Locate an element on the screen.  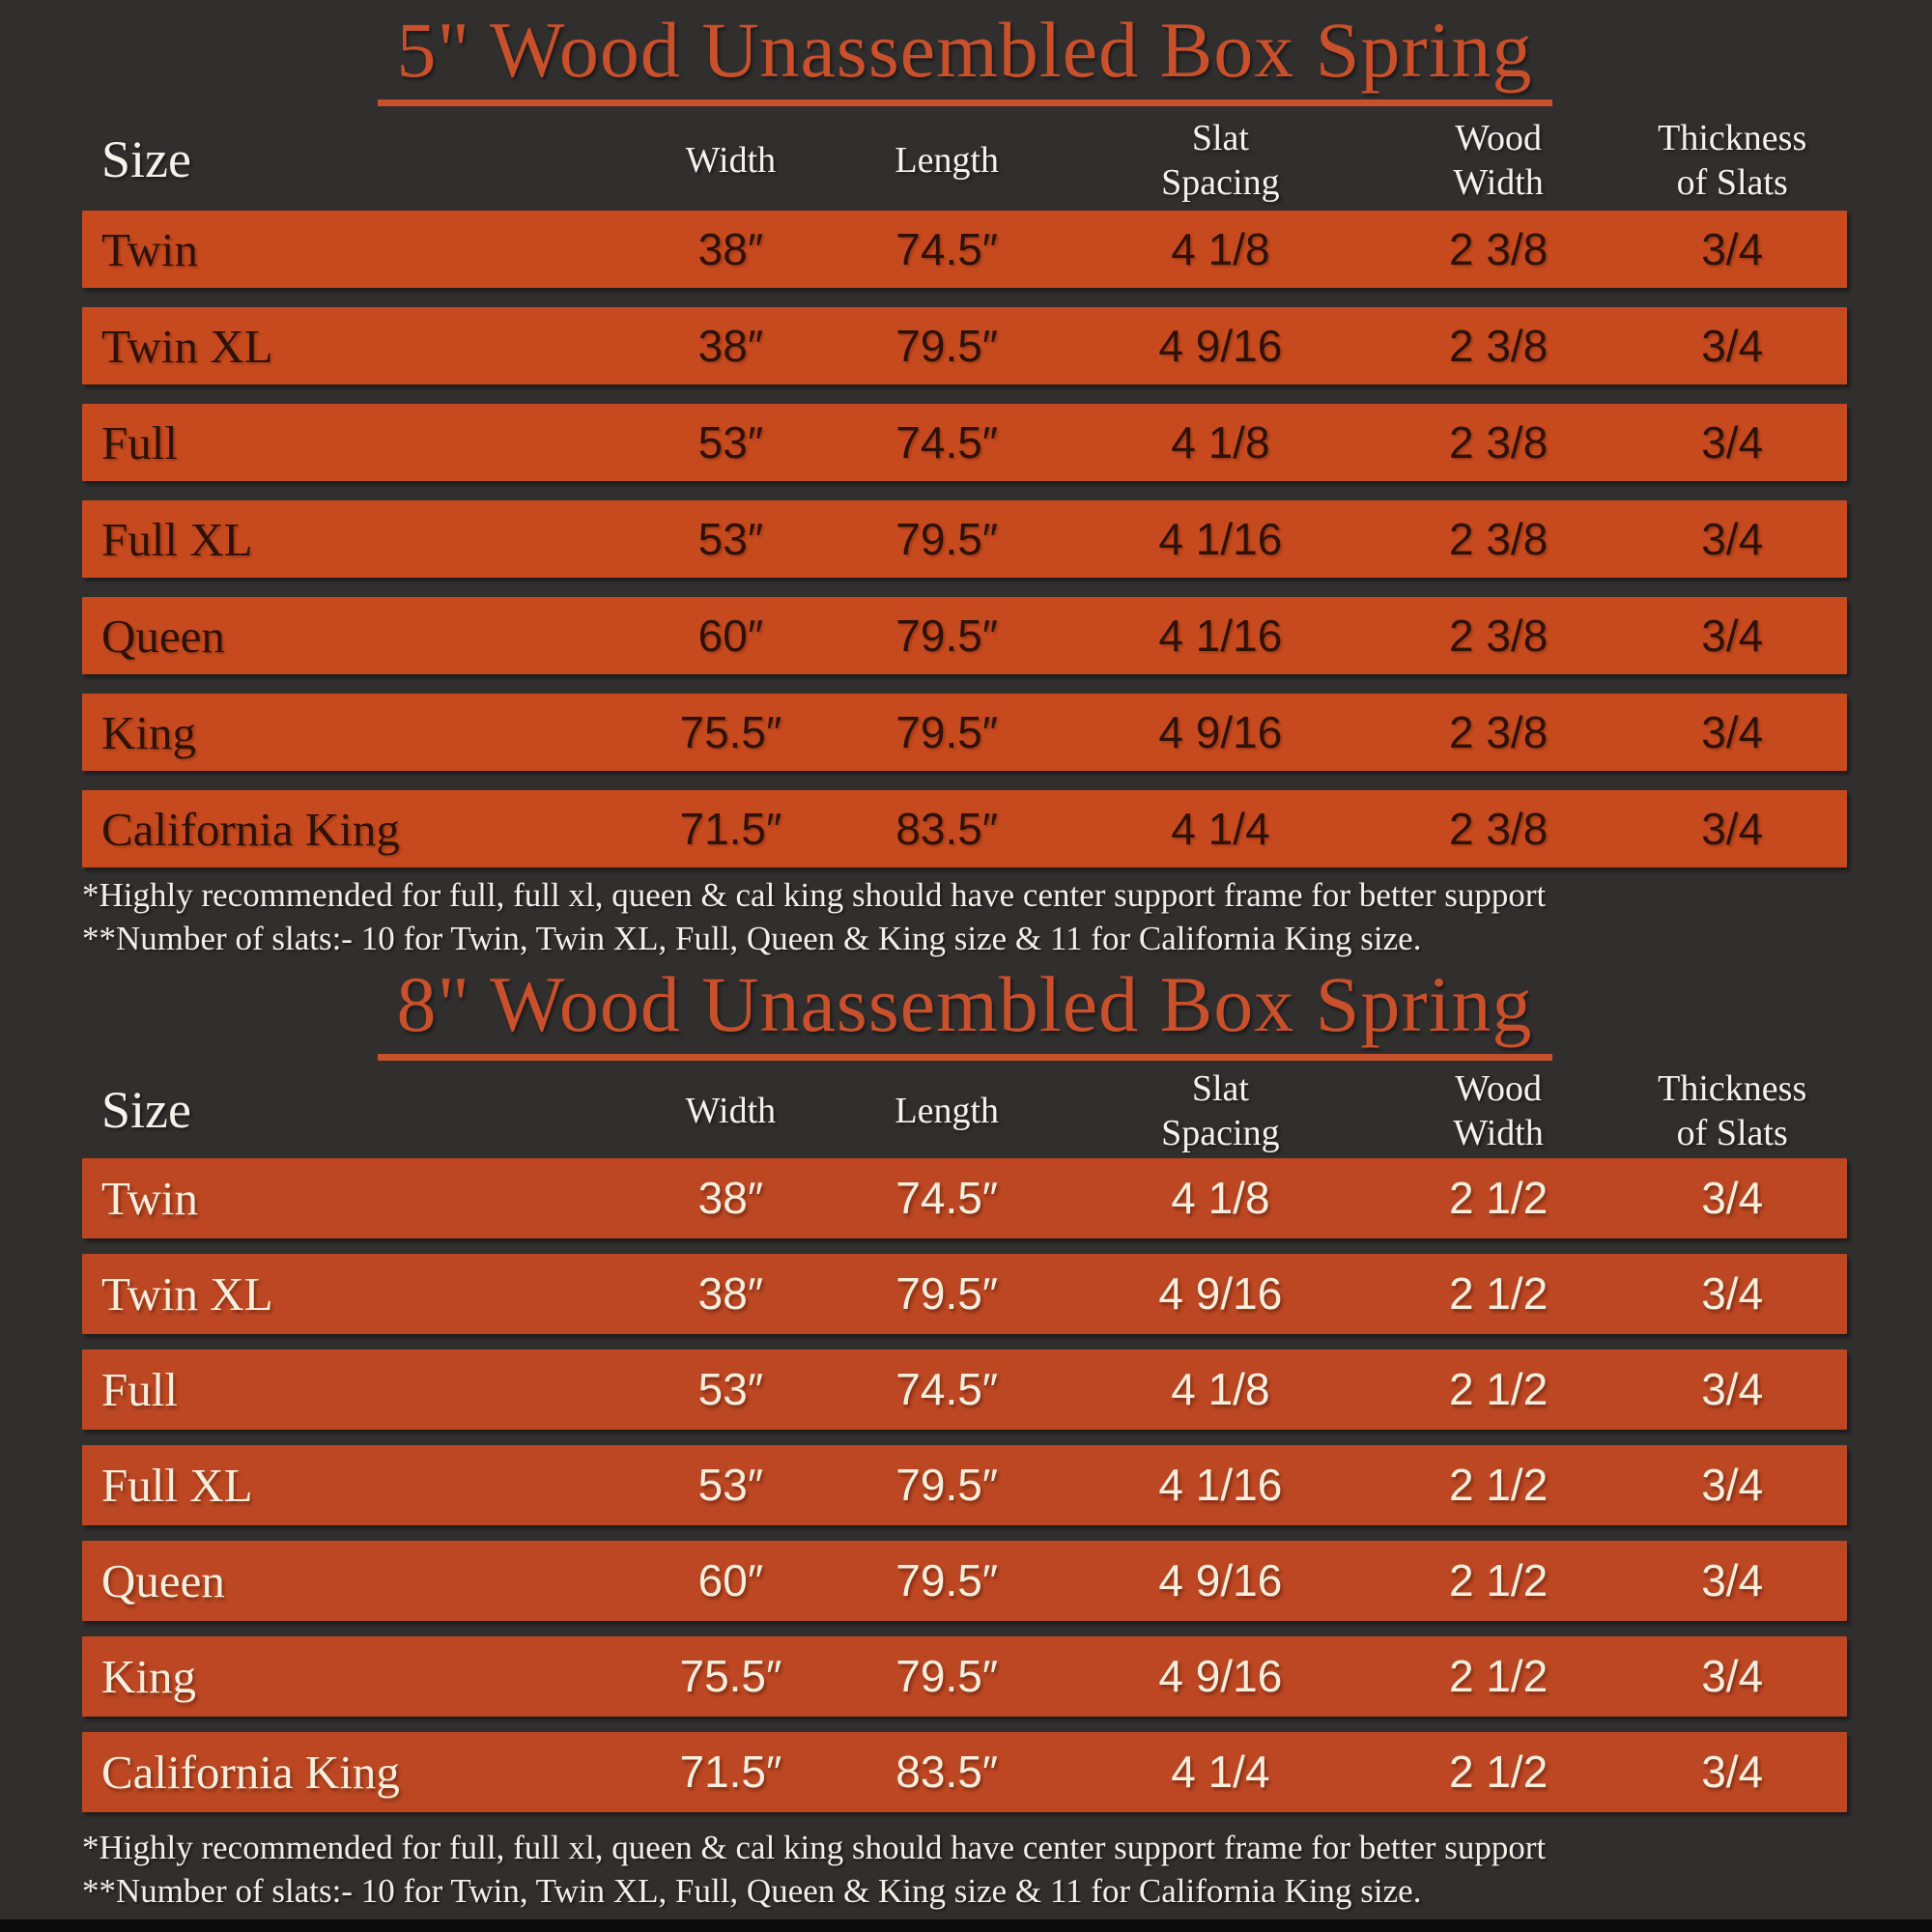
size-cell: Full is located at coordinates (139, 1389).